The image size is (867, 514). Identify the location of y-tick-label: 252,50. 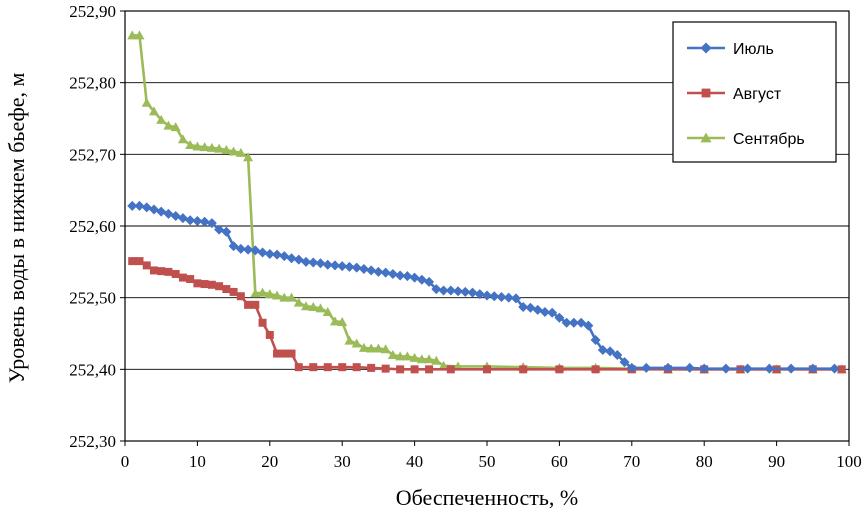
(92, 298).